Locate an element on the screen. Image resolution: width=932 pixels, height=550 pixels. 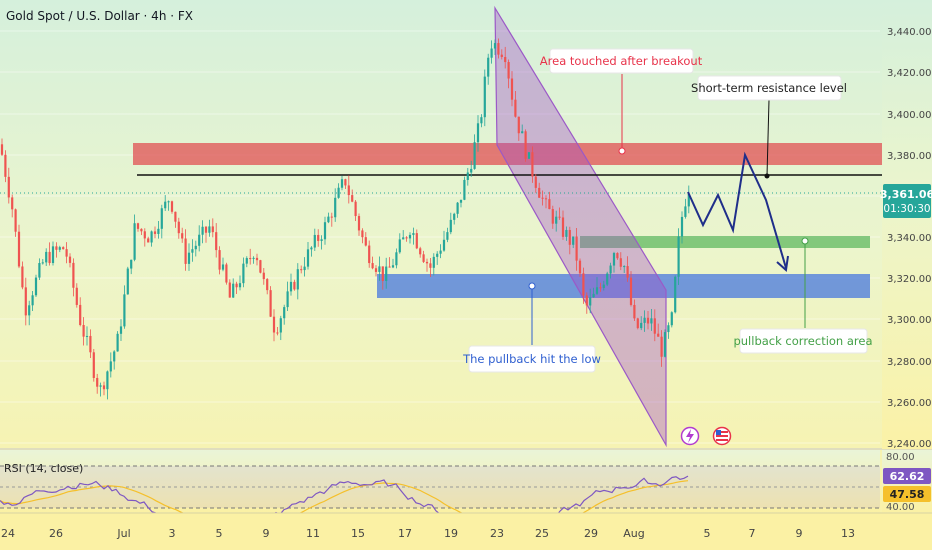
time-tick-label: 3 is located at coordinates (172, 533).